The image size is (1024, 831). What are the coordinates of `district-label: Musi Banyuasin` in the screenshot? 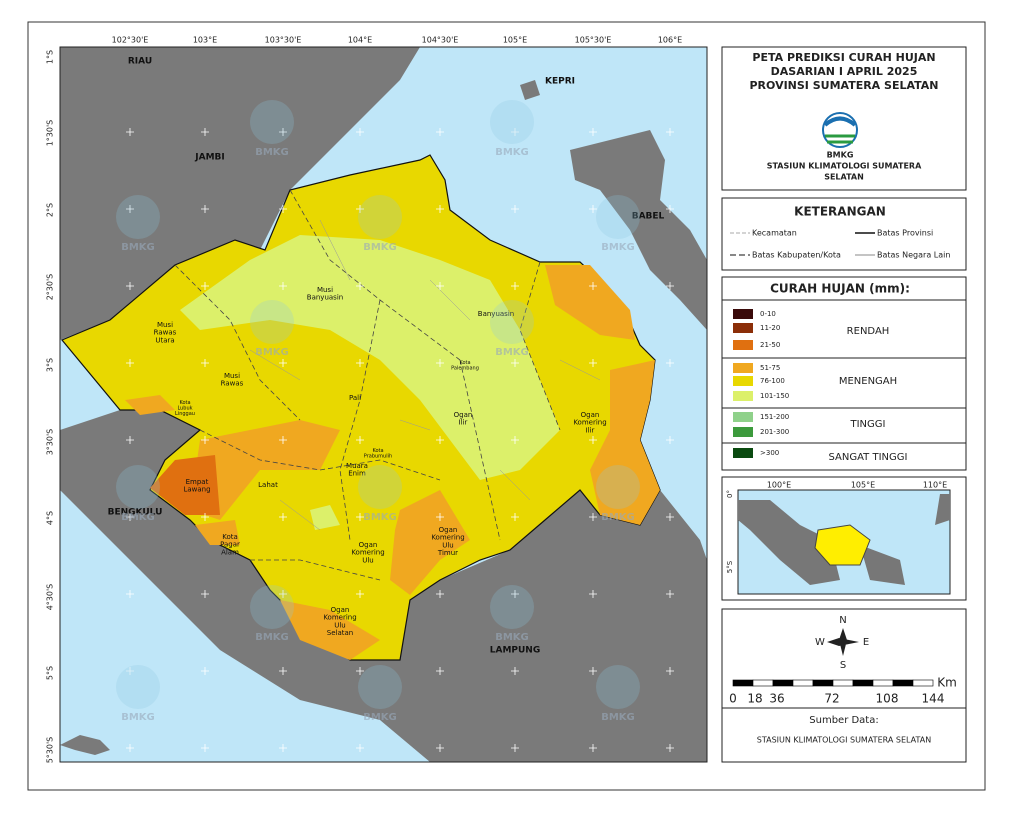 It's located at (325, 294).